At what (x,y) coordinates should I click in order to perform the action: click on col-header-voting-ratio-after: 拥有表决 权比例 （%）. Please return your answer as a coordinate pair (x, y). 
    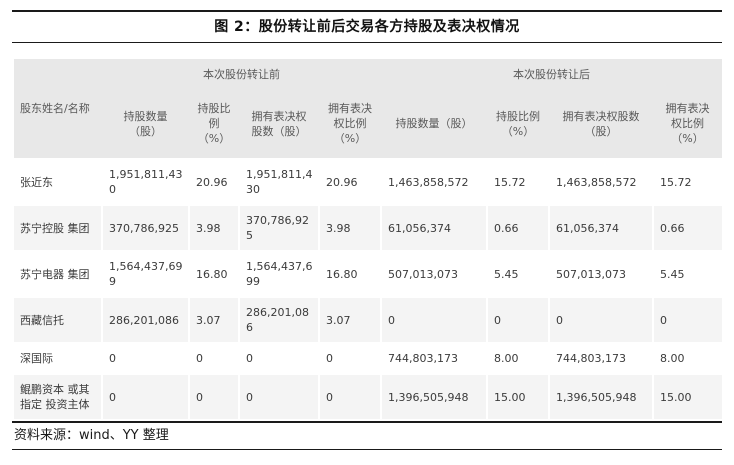
    Looking at the image, I should click on (687, 124).